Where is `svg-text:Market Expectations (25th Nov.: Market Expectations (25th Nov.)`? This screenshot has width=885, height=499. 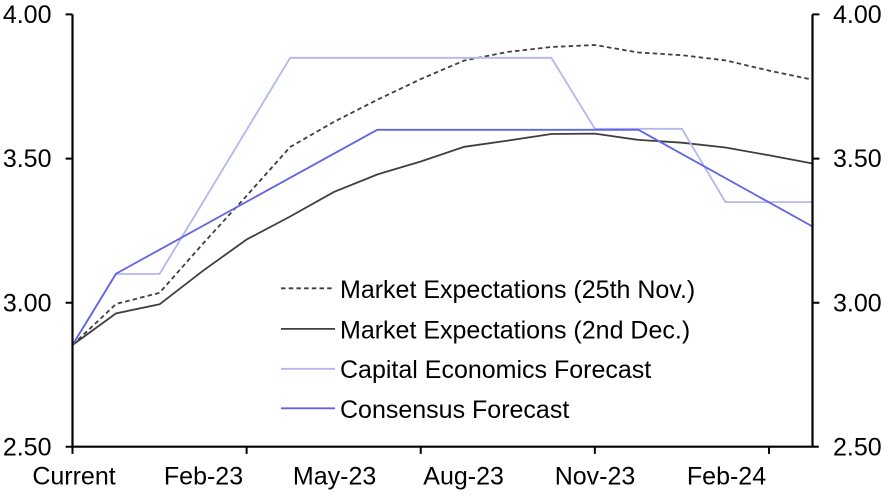
svg-text:Market Expectations (25th Nov.: Market Expectations (25th Nov.) is located at coordinates (517, 290).